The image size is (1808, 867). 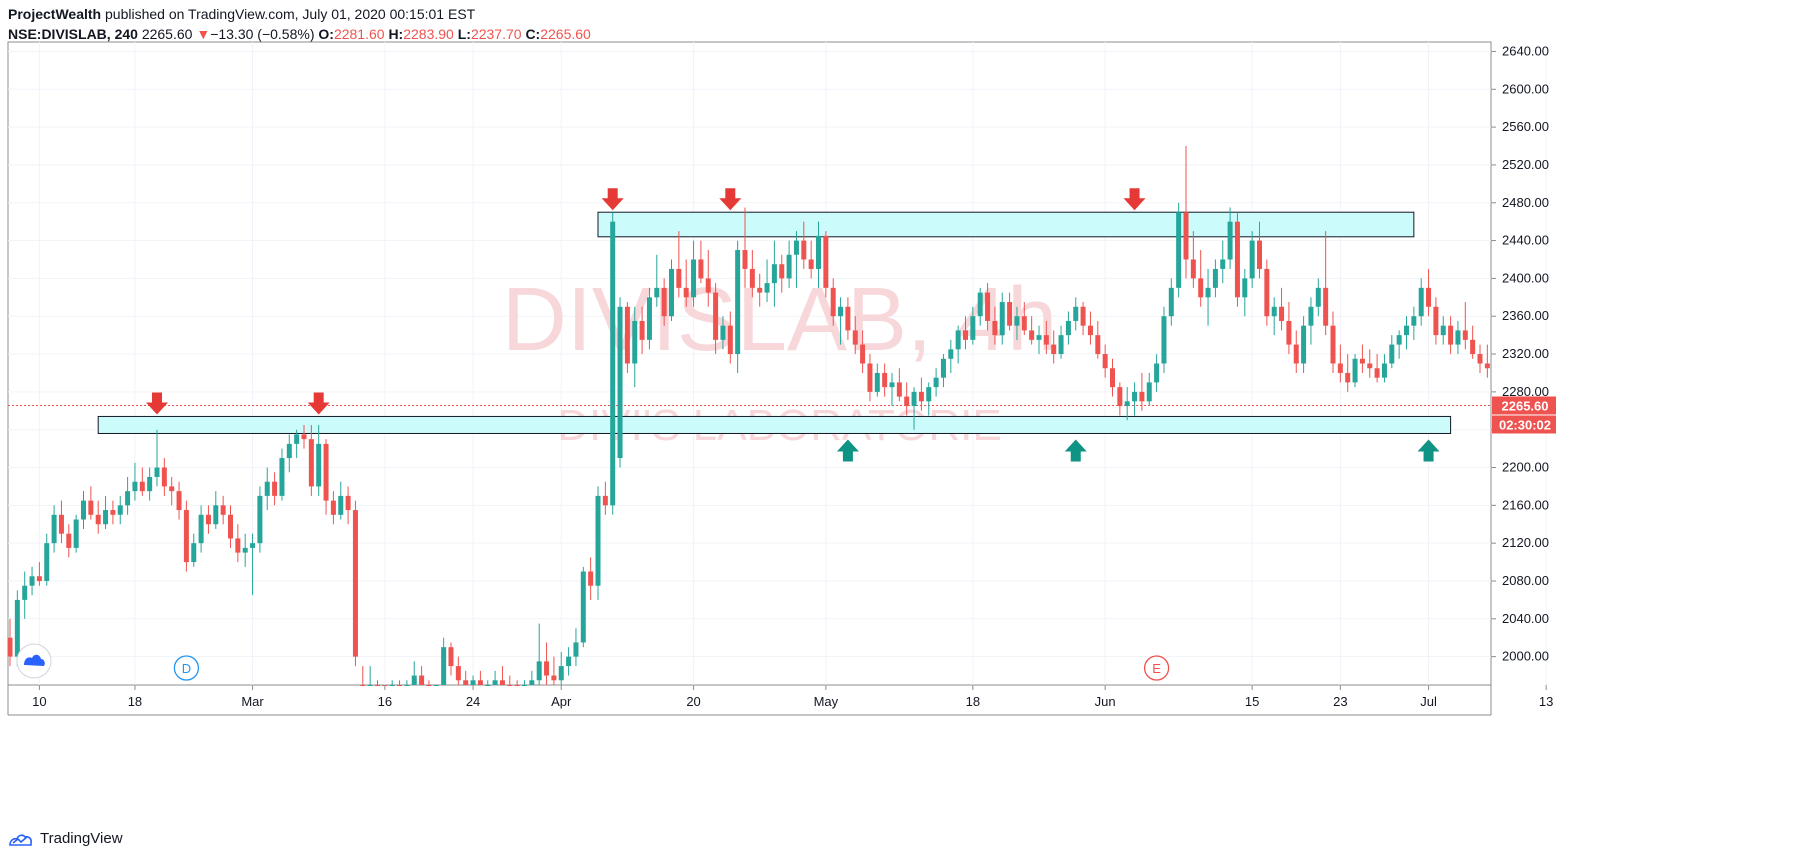 I want to click on y-tick-label: 2040.00, so click(x=1525, y=618).